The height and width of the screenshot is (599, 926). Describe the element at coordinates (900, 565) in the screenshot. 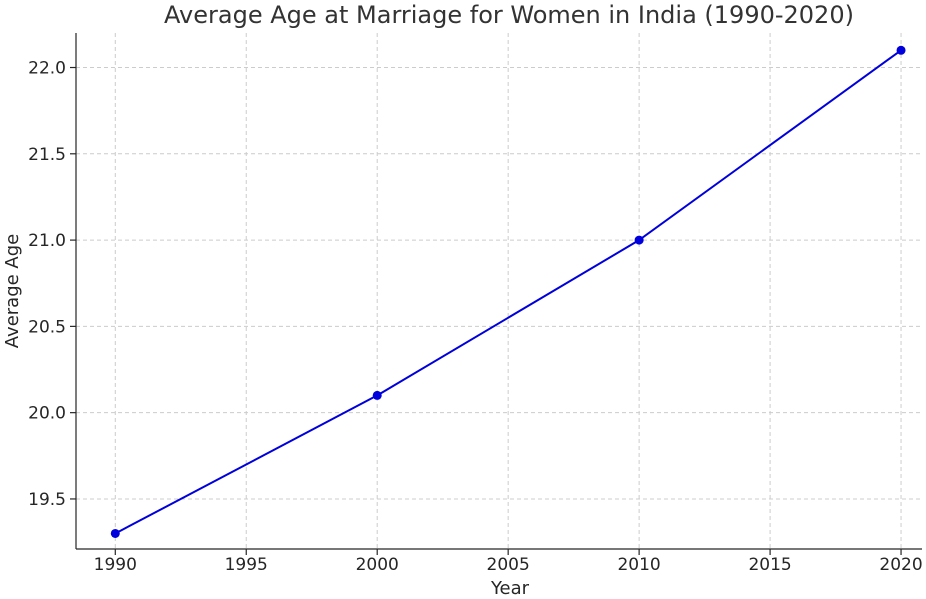

I see `x-tick-label: 2020` at that location.